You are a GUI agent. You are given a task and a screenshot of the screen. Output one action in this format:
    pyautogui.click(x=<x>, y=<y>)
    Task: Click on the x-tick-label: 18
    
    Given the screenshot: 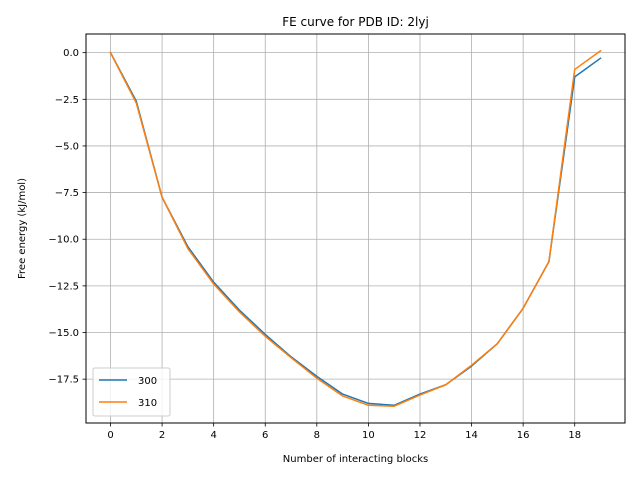 What is the action you would take?
    pyautogui.click(x=574, y=435)
    